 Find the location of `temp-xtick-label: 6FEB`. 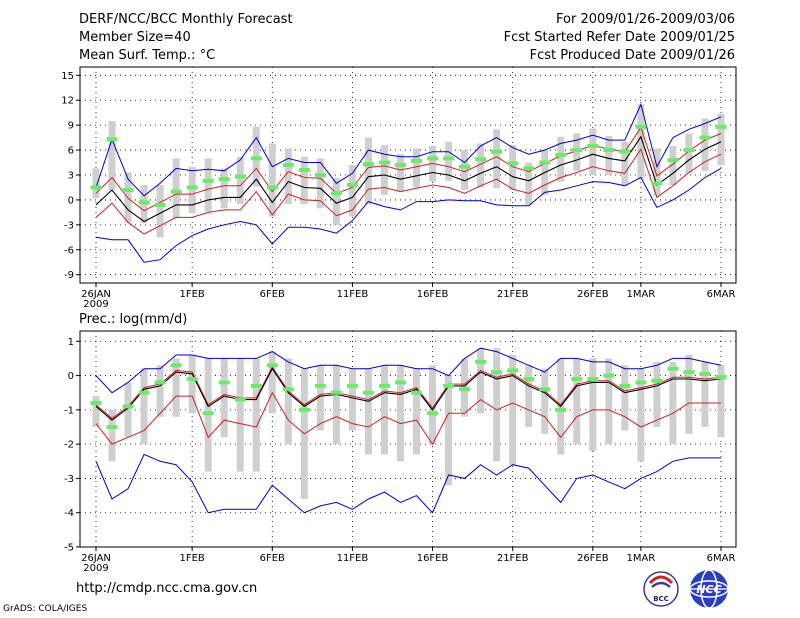

temp-xtick-label: 6FEB is located at coordinates (272, 294).